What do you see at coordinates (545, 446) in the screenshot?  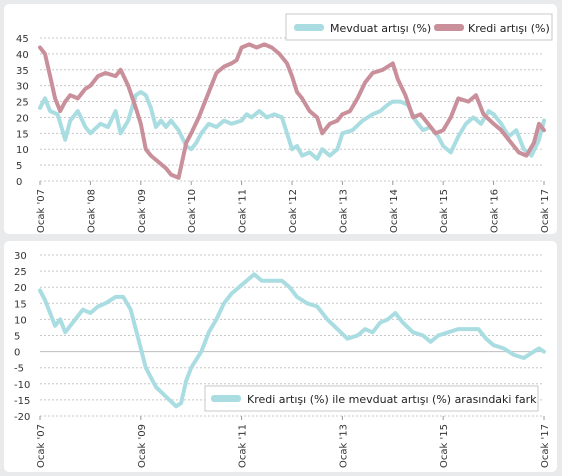 I see `x-tick-label: Ocak '17` at bounding box center [545, 446].